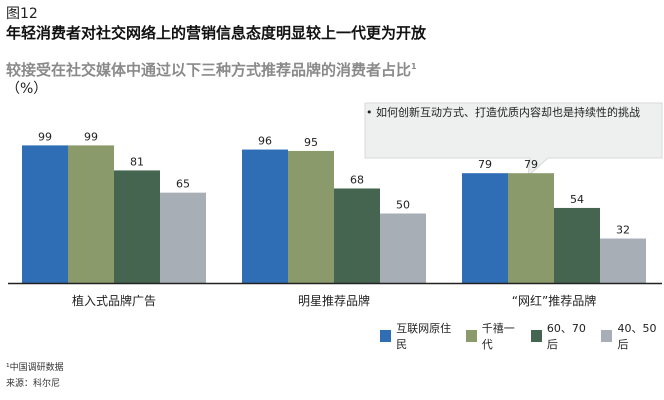 Image resolution: width=664 pixels, height=400 pixels. I want to click on source-note: 来源：科尔尼, so click(33, 384).